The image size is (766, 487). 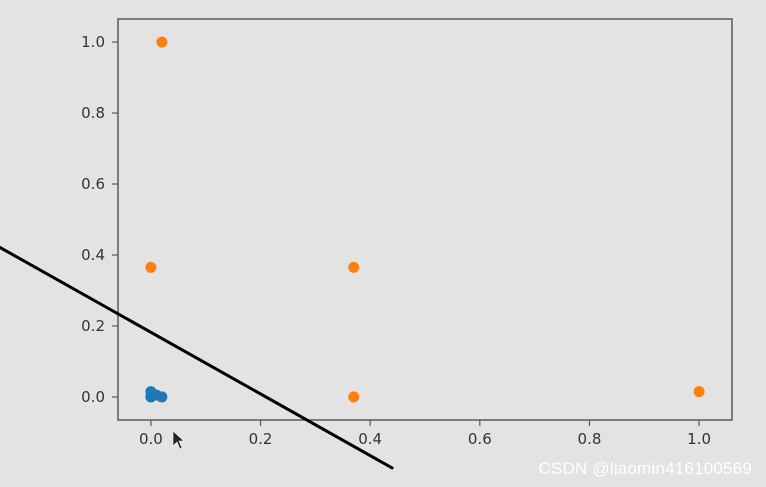 What do you see at coordinates (99, 219) in the screenshot?
I see `y-axis: 0.0 0.2 0.4 0.6 0.8 1.0` at bounding box center [99, 219].